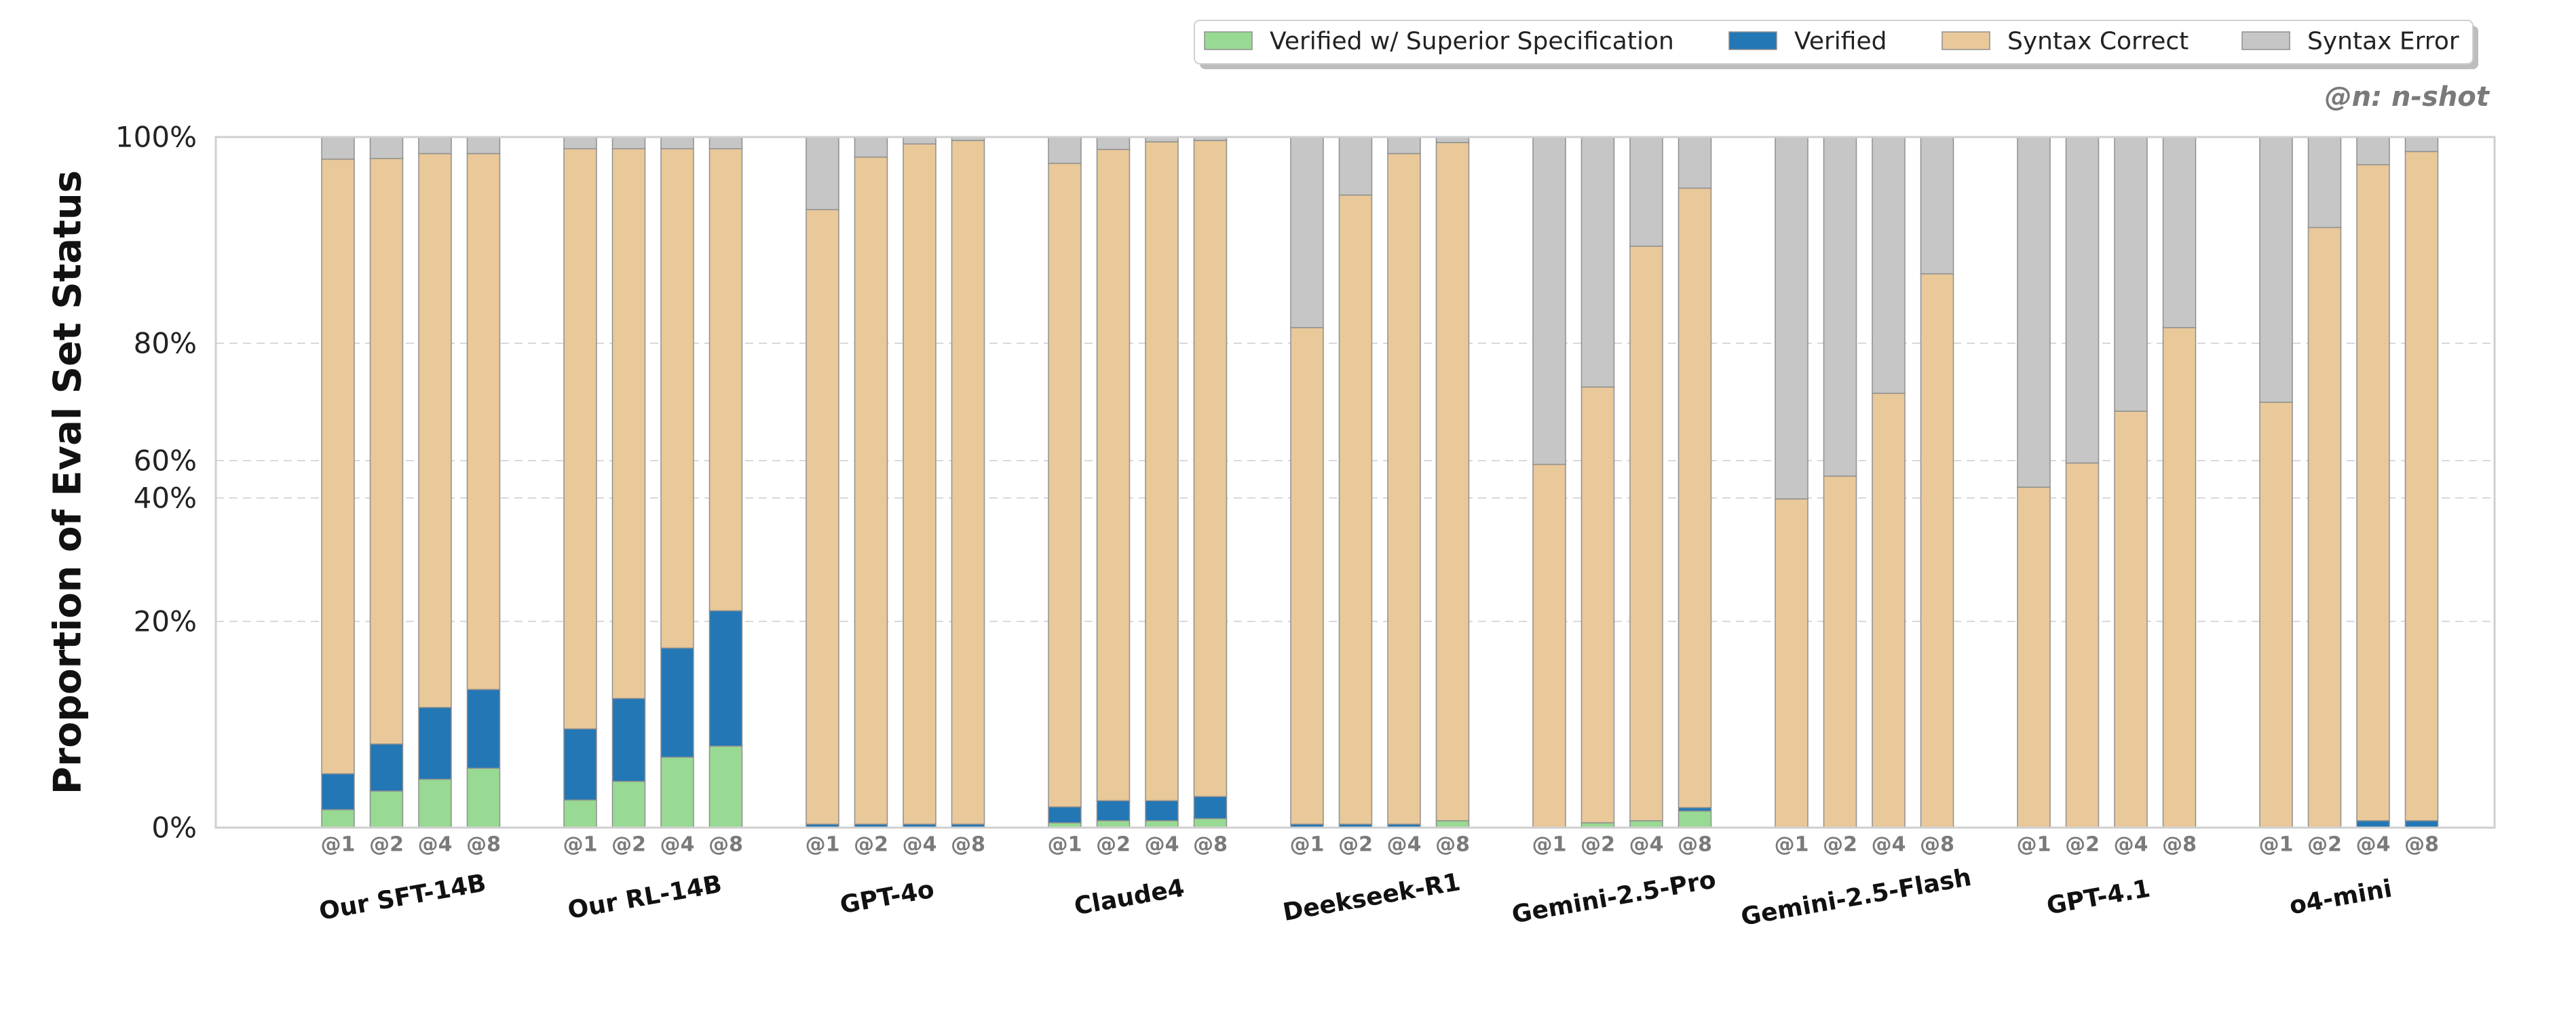 The height and width of the screenshot is (1023, 2576). What do you see at coordinates (165, 344) in the screenshot?
I see `y-tick-label: 80%` at bounding box center [165, 344].